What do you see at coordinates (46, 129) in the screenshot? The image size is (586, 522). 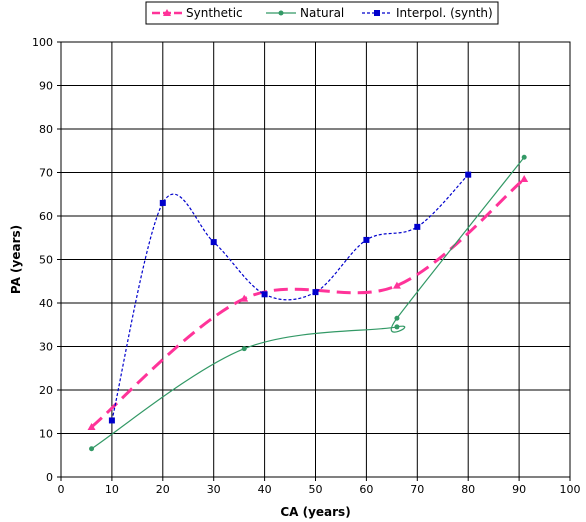 I see `y-tick-label: 80` at bounding box center [46, 129].